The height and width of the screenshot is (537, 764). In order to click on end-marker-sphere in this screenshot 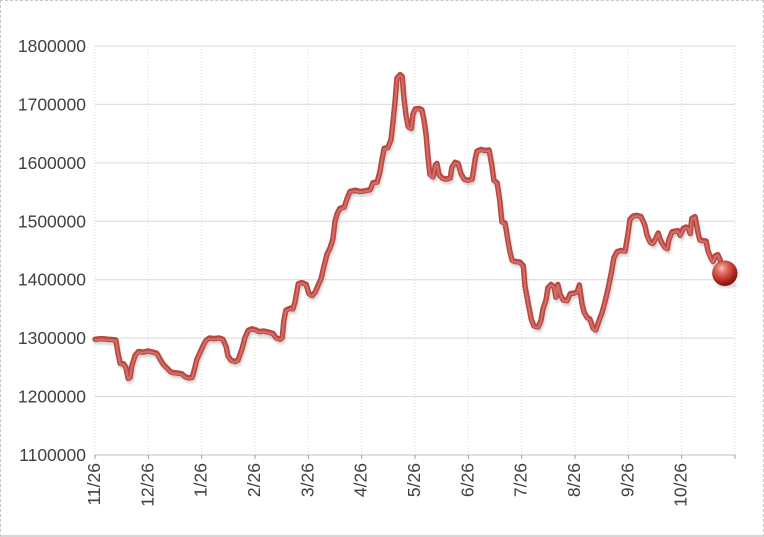, I will do `click(725, 274)`.